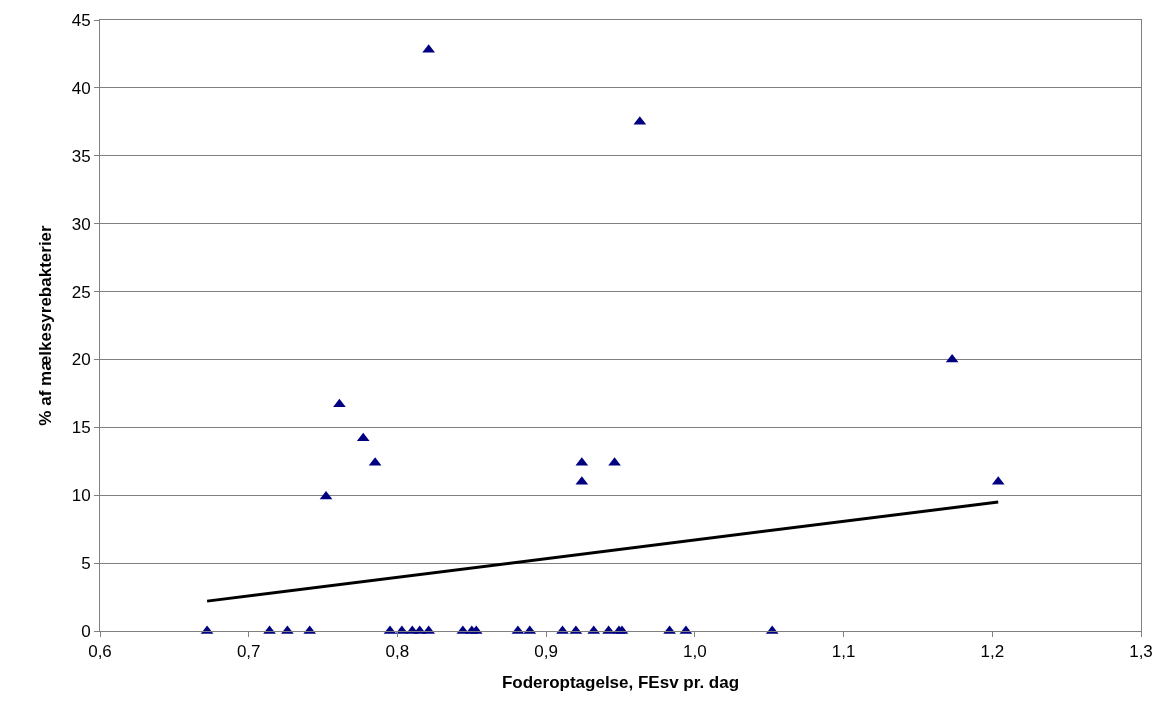  What do you see at coordinates (81, 88) in the screenshot?
I see `y-tick-label: 40` at bounding box center [81, 88].